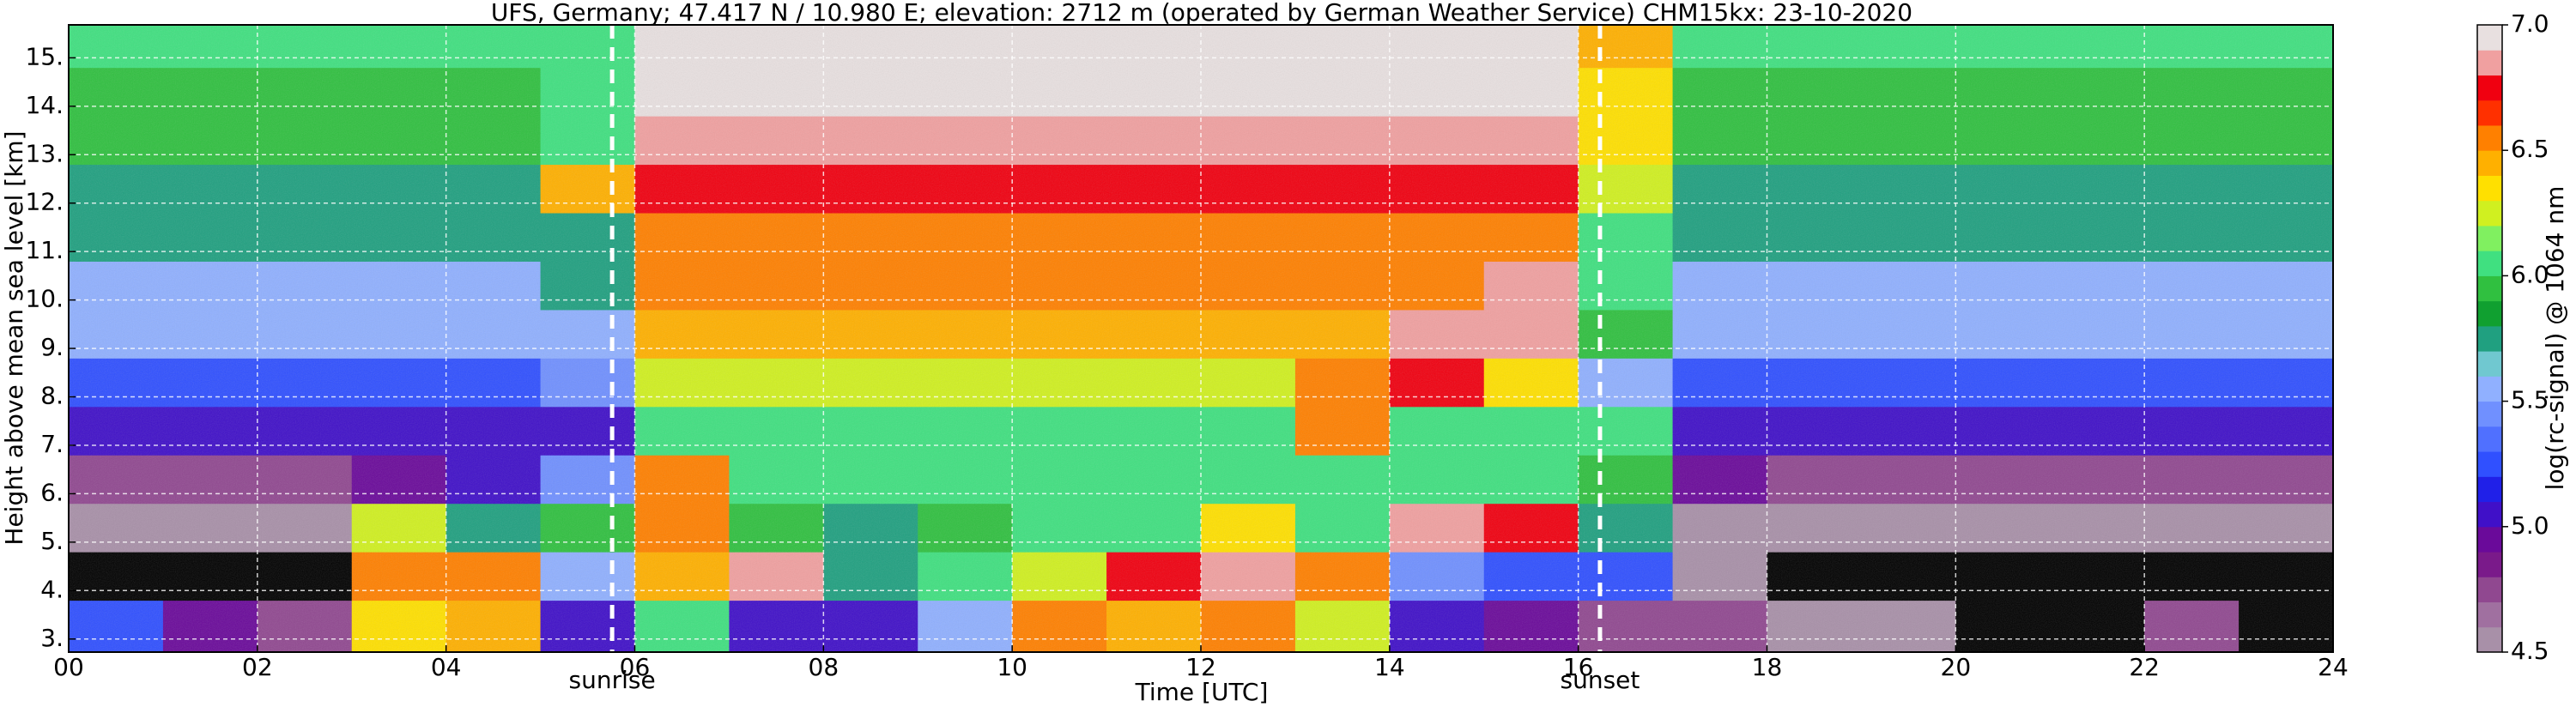 The height and width of the screenshot is (707, 2576). I want to click on y-tick-label: 7., so click(52, 444).